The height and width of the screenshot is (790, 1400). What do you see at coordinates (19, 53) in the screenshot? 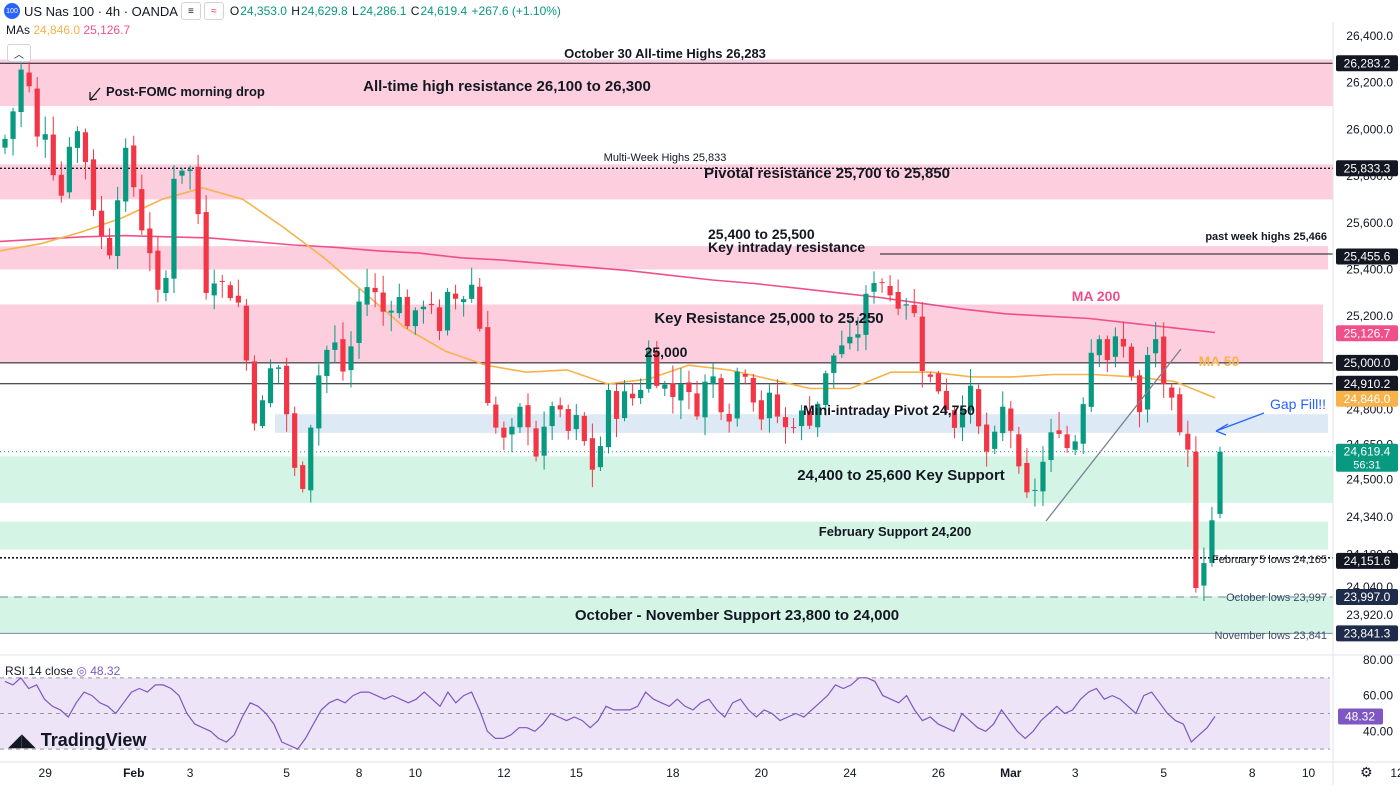
I see `collapse-legend-button: ︿` at bounding box center [19, 53].